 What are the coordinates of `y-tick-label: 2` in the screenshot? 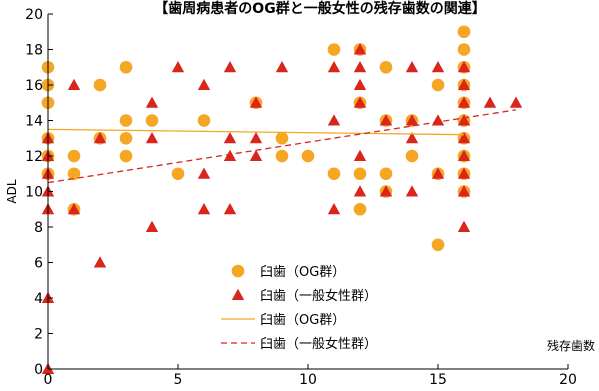 It's located at (38, 335).